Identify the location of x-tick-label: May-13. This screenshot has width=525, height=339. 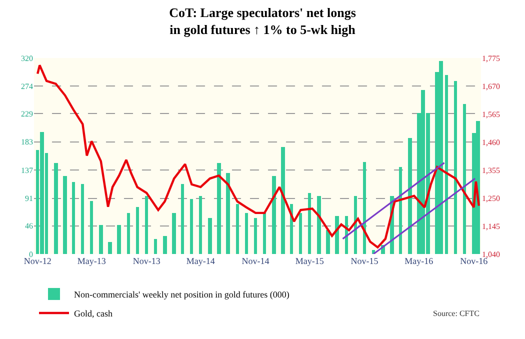
(91, 261).